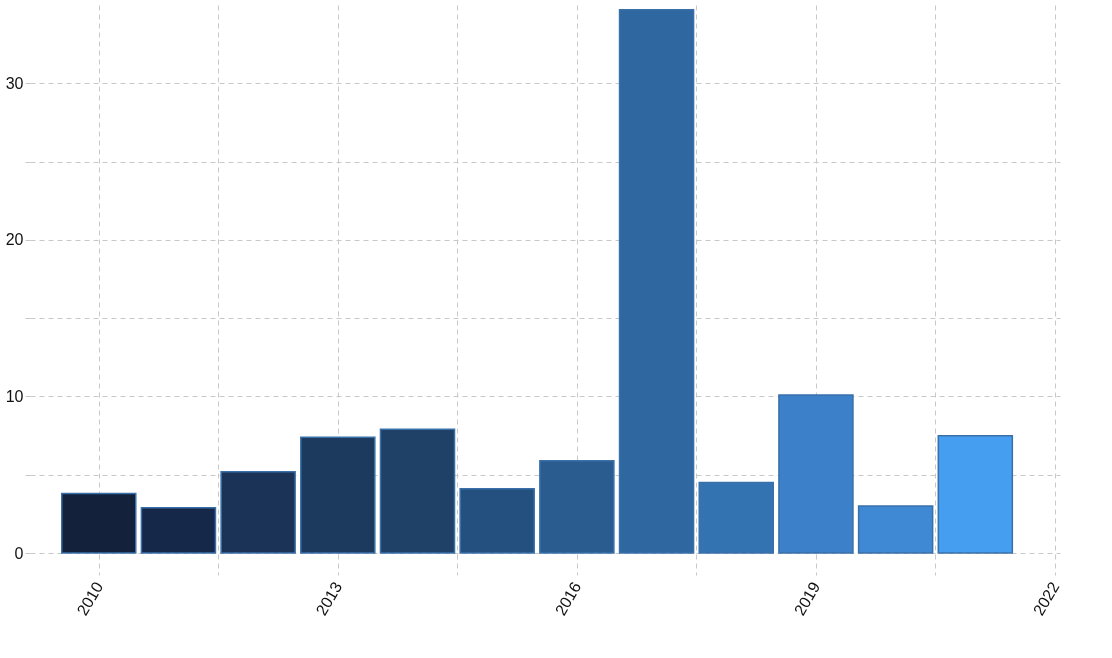 This screenshot has height=658, width=1112. I want to click on y-tick-label: 0, so click(19, 553).